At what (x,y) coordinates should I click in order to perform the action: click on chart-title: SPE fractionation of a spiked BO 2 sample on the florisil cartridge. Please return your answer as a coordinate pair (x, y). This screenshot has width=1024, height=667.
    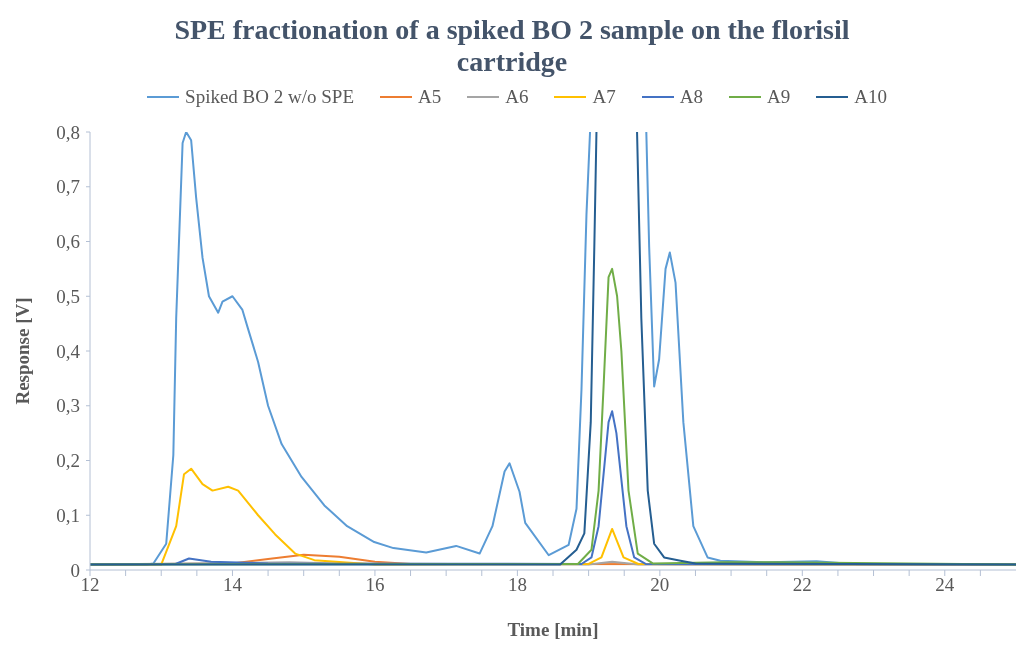
    Looking at the image, I should click on (512, 45).